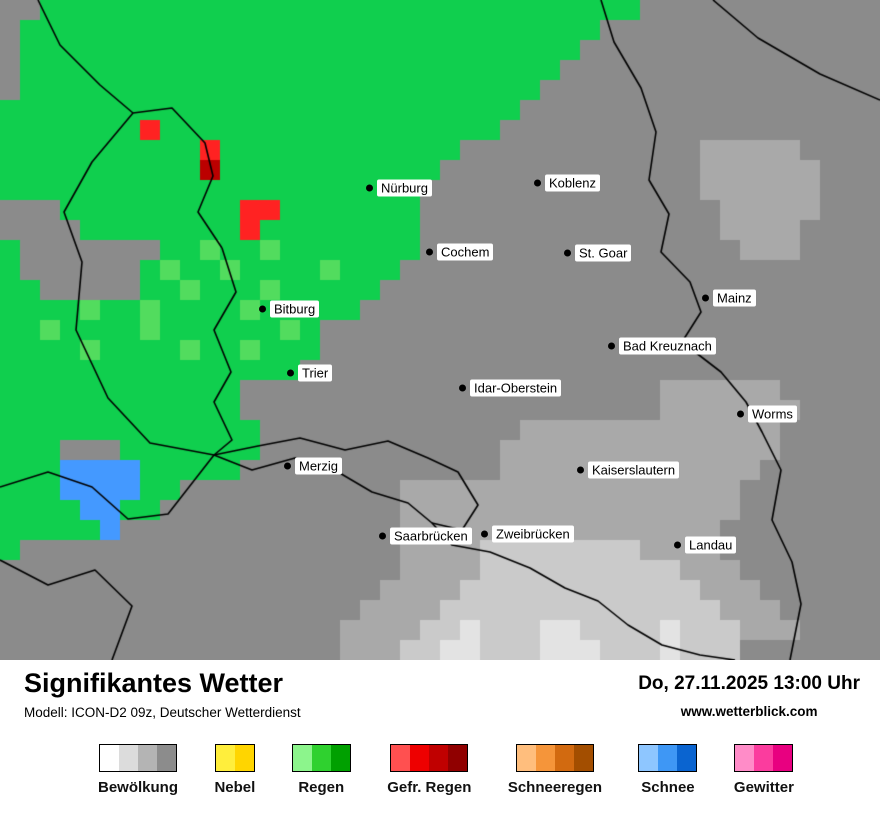 The height and width of the screenshot is (830, 880). What do you see at coordinates (772, 414) in the screenshot?
I see `city-label: Worms` at bounding box center [772, 414].